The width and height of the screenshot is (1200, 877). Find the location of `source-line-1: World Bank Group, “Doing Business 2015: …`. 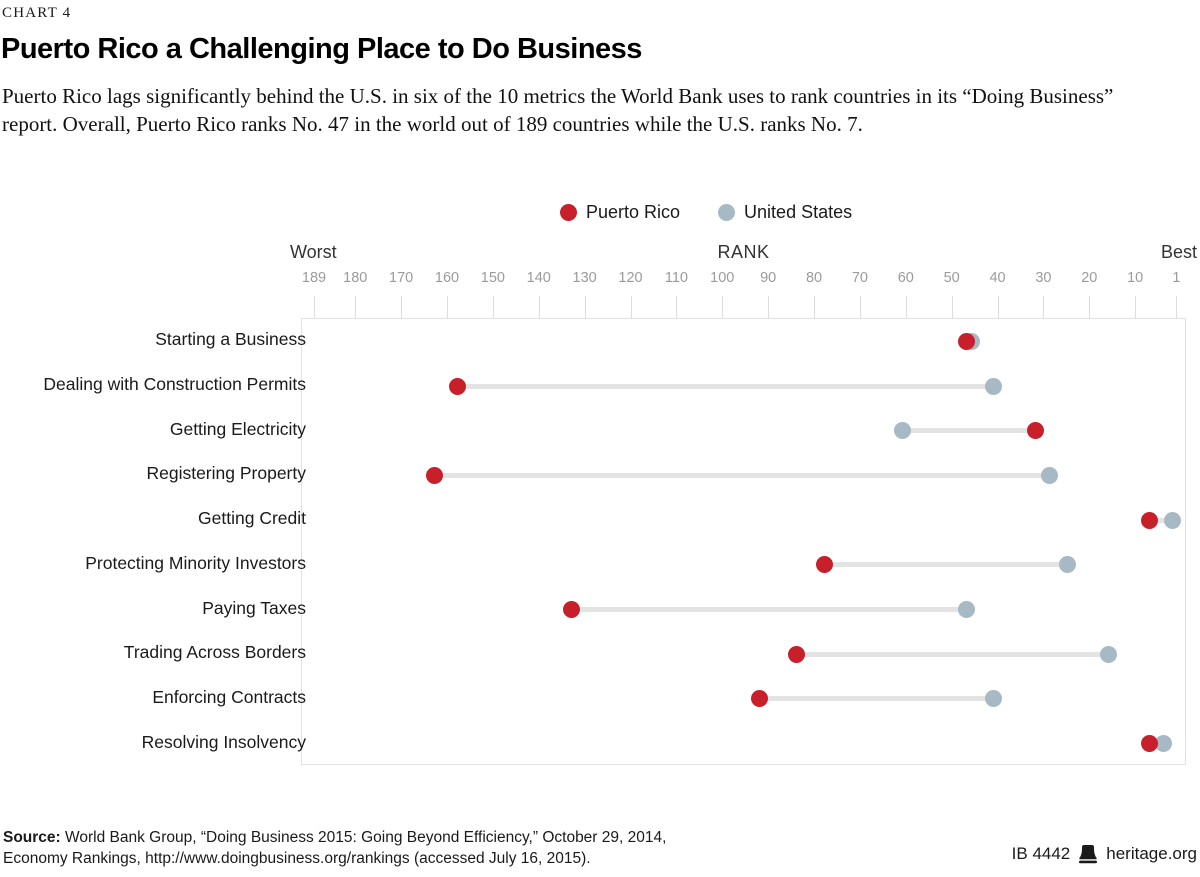

source-line-1: World Bank Group, “Doing Business 2015: … is located at coordinates (363, 837).